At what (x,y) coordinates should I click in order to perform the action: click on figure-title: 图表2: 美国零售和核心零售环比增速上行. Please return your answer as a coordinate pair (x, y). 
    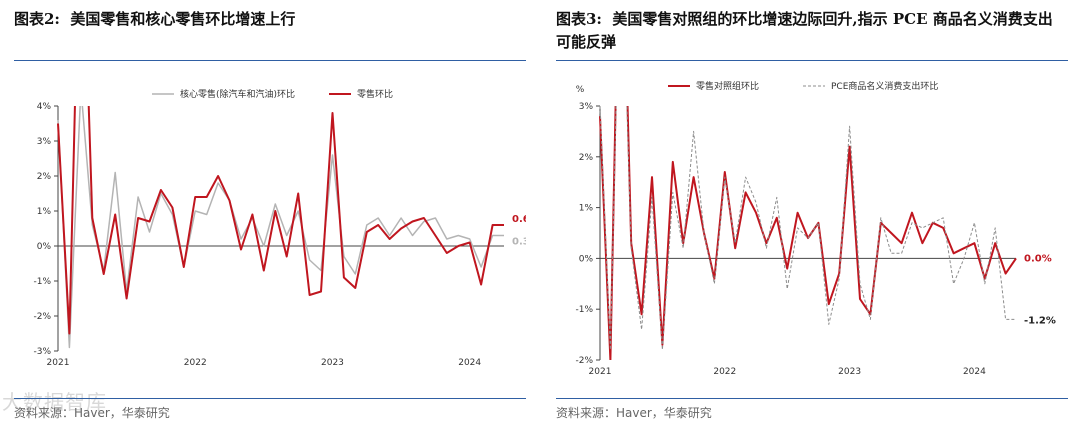
    Looking at the image, I should click on (155, 19).